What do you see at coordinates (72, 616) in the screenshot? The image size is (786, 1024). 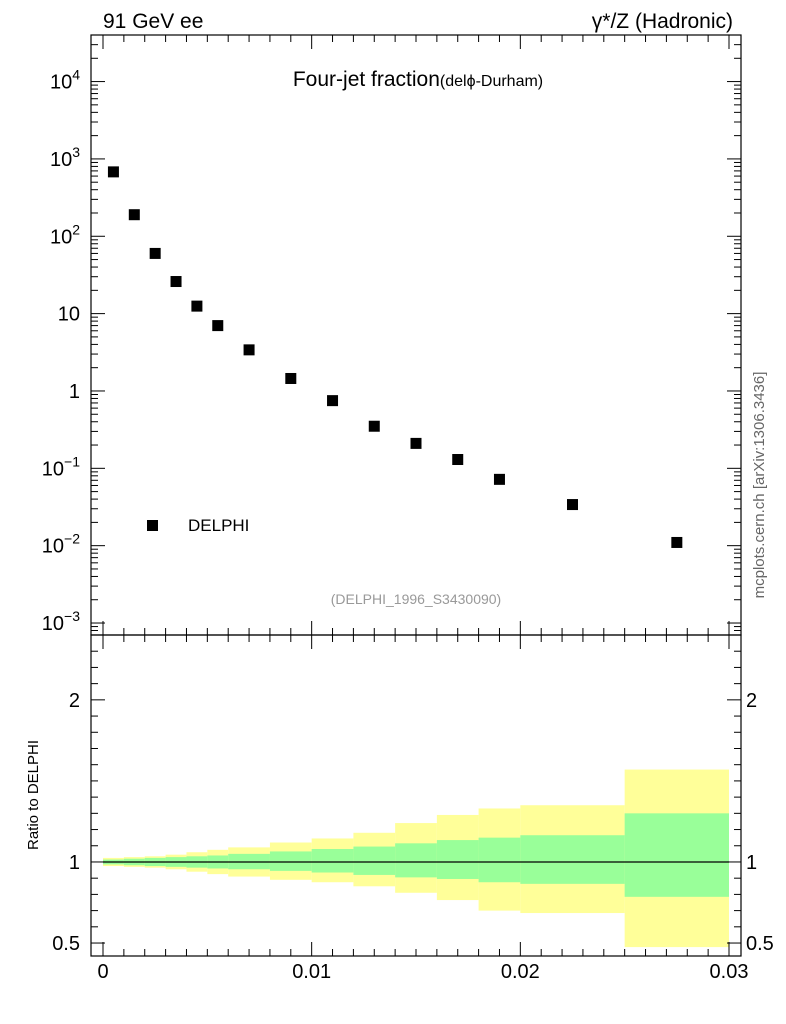 I see `main-y-tick-label-exp: −3` at bounding box center [72, 616].